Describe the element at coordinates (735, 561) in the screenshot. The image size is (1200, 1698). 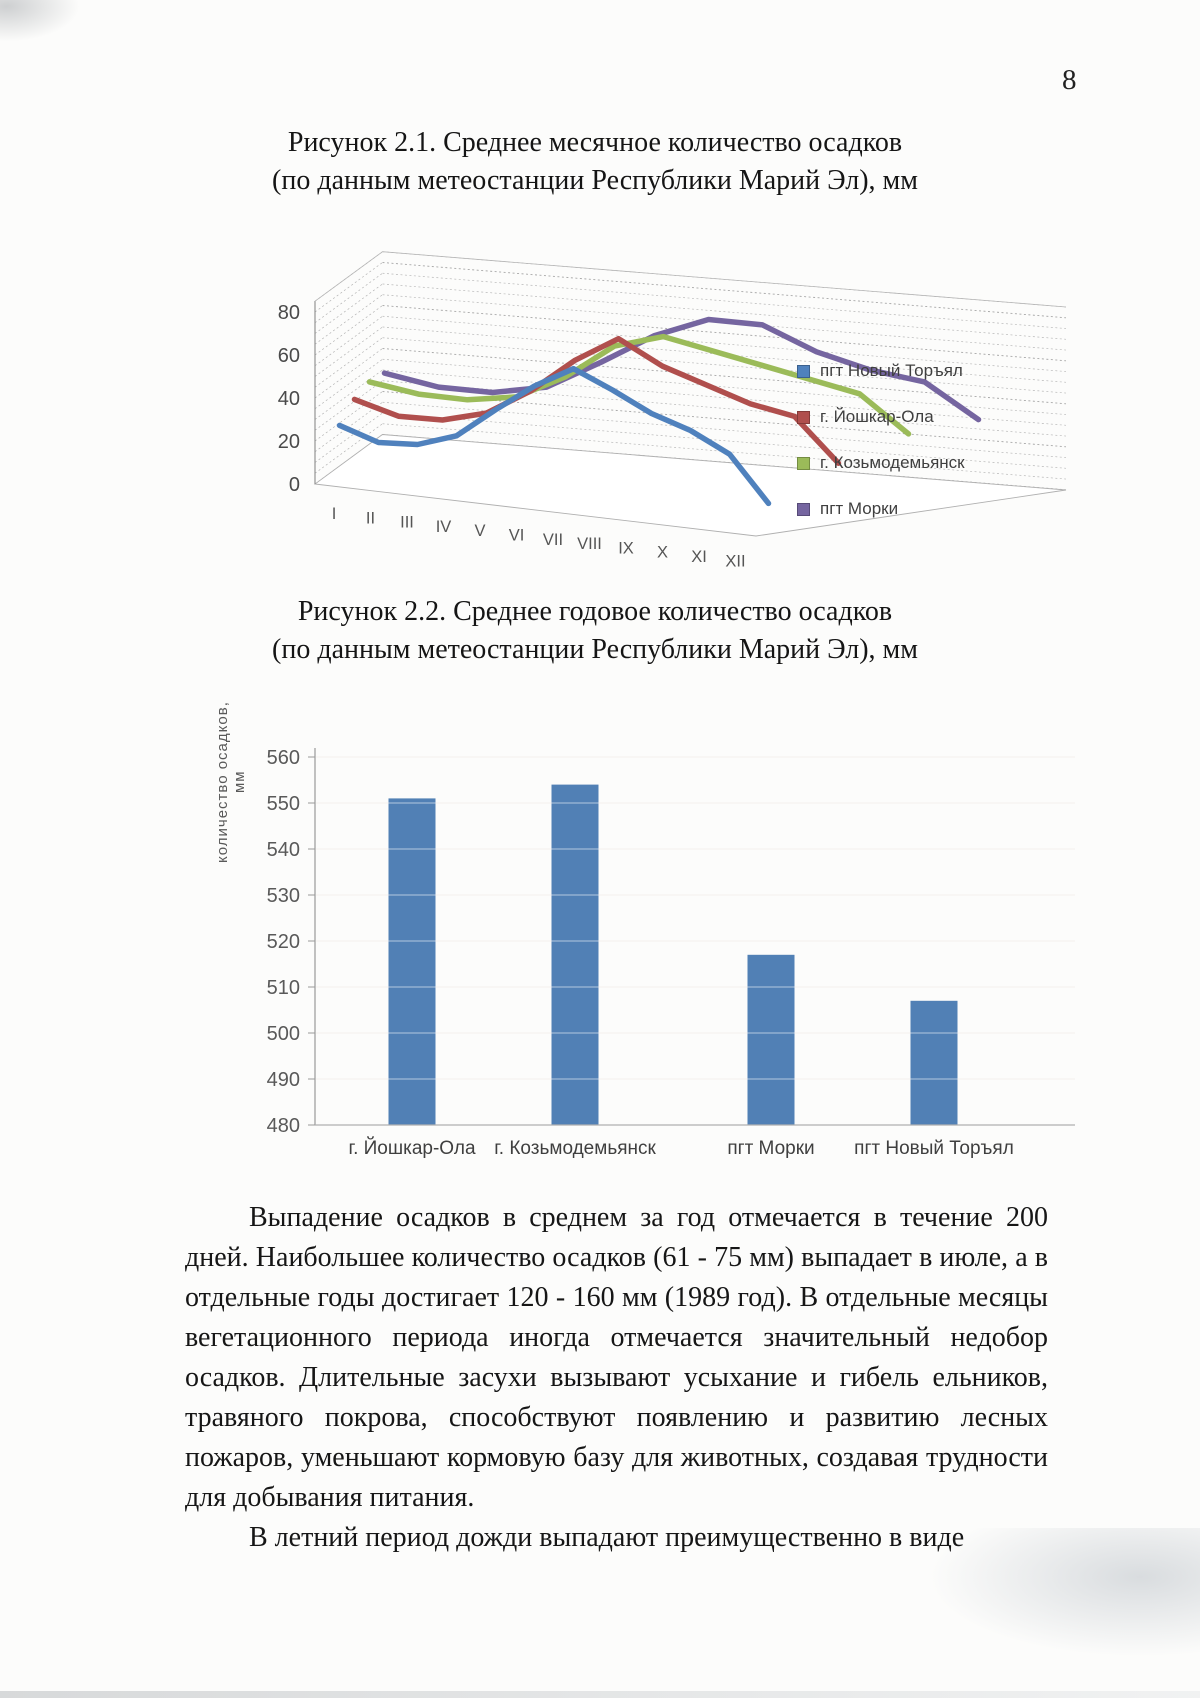
I see `category-axis-label: XII` at that location.